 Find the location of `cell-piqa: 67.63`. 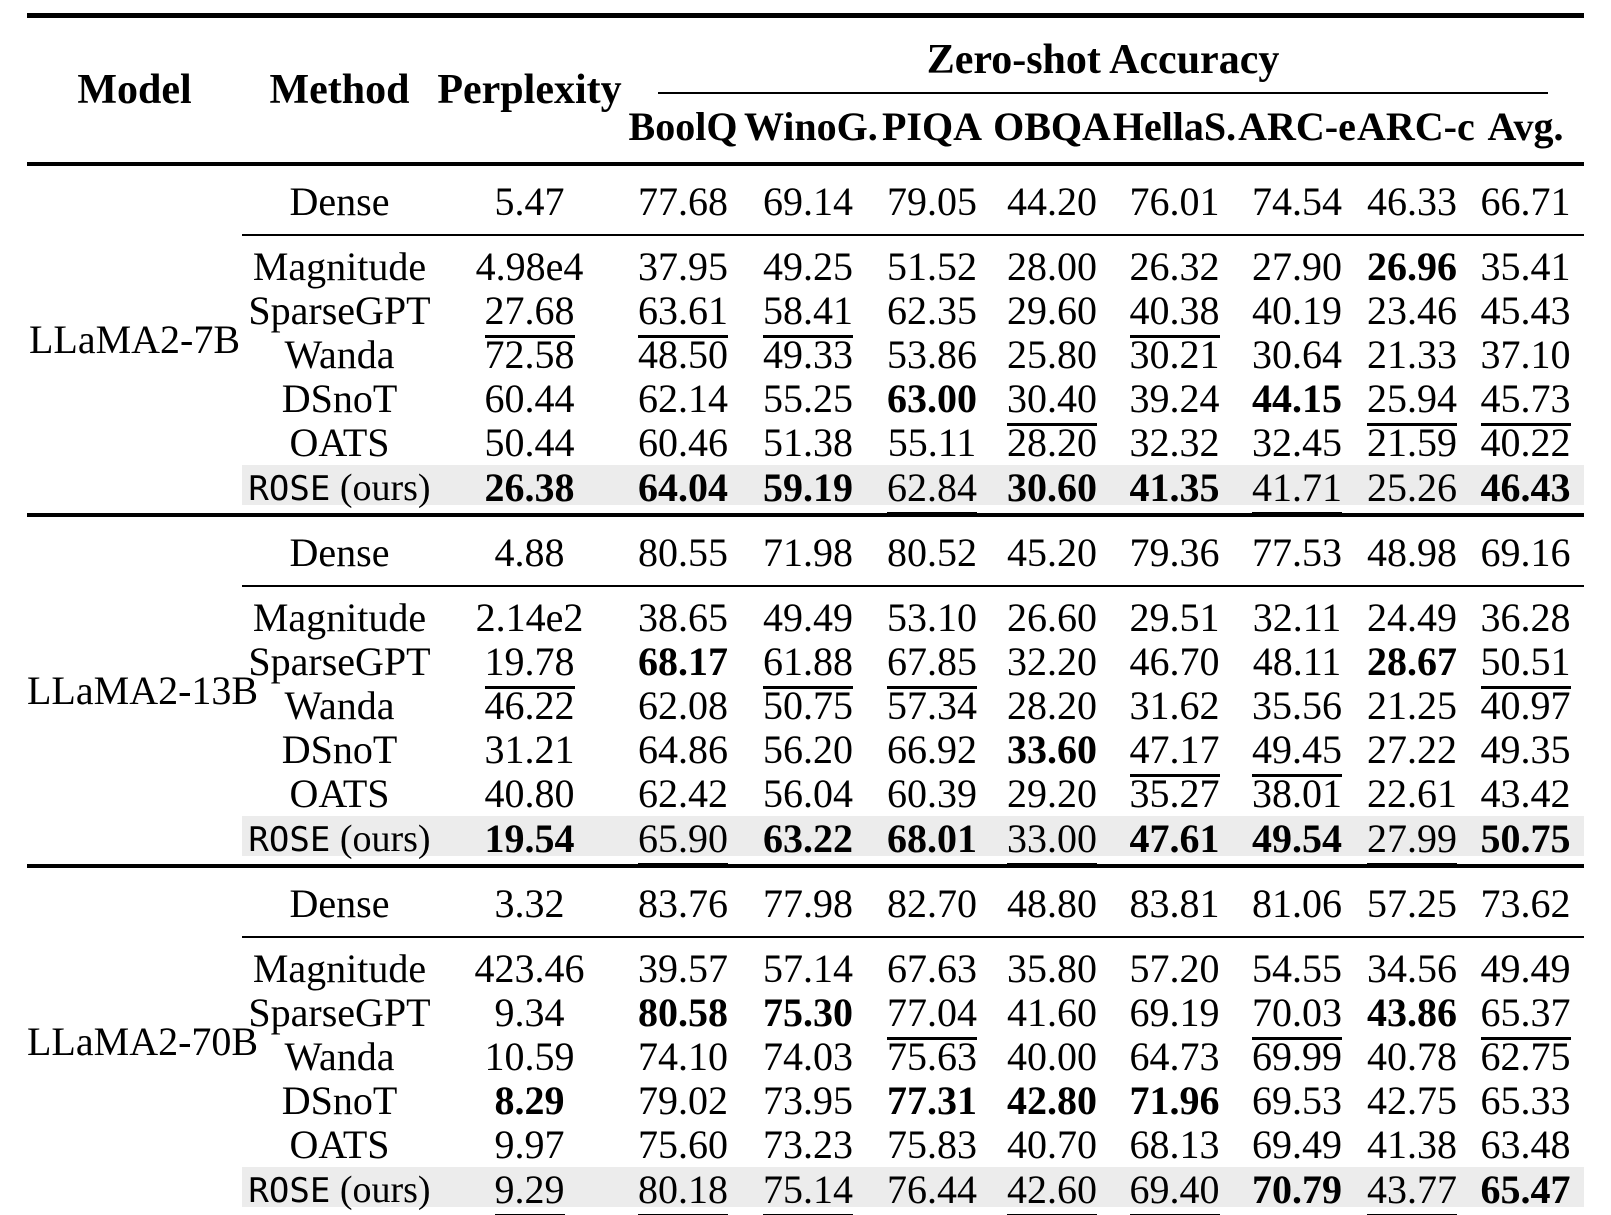

cell-piqa: 67.63 is located at coordinates (932, 964).